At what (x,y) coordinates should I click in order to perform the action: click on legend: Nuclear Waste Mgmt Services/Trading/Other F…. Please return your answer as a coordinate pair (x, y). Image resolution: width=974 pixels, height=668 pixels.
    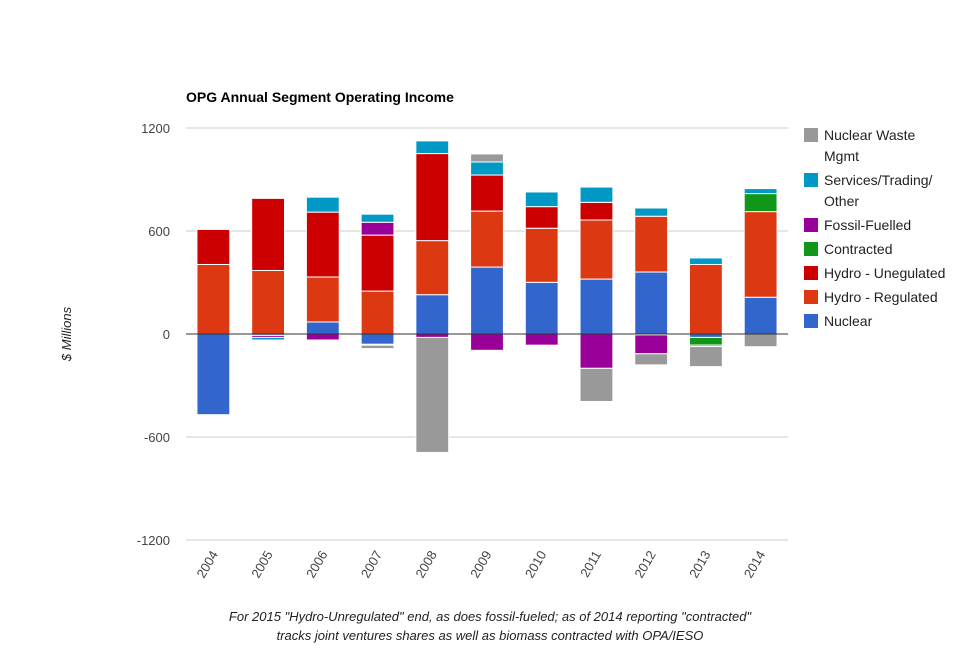
    Looking at the image, I should click on (874, 228).